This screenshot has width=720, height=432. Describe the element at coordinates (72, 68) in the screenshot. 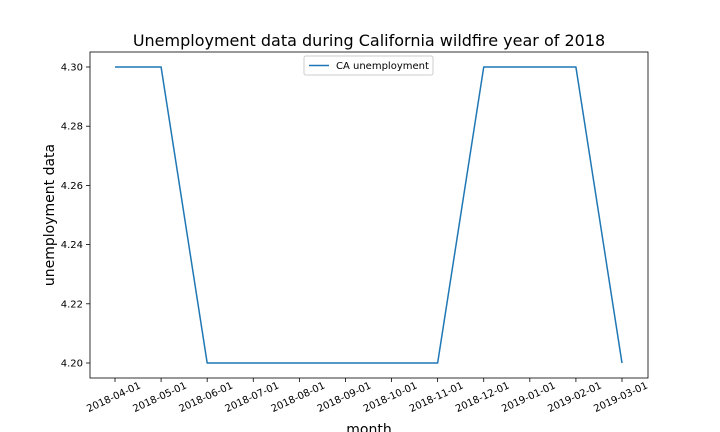

I see `y-tick-label: 4.30` at that location.